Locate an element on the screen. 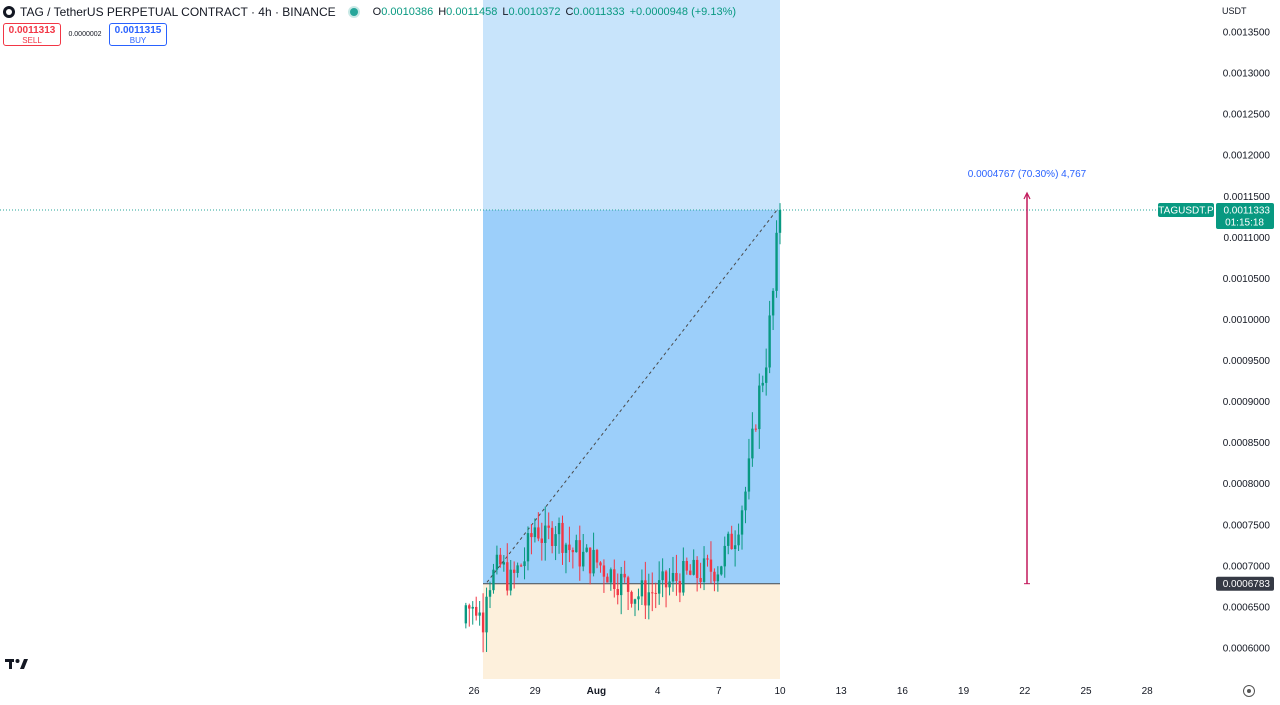  low-label: L is located at coordinates (505, 12).